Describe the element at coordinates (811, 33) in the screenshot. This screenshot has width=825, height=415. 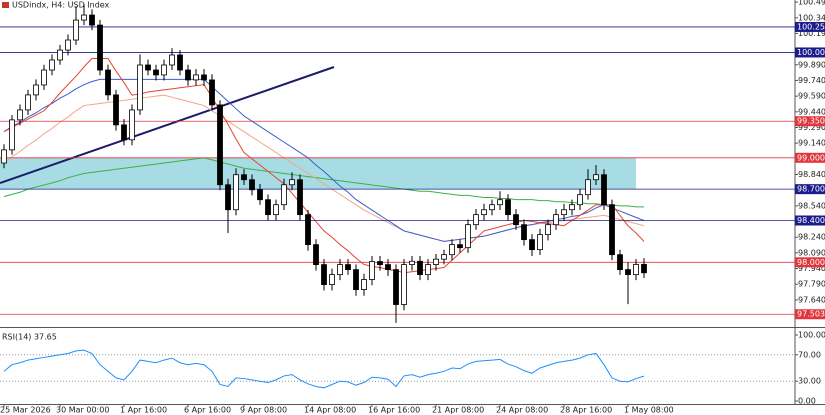
I see `y-tick-label: 100.190` at that location.